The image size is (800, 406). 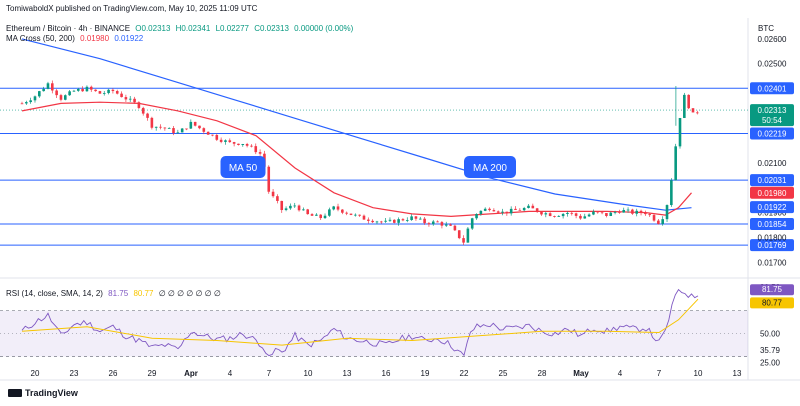 I want to click on rsi-sma-value: 80.77, so click(x=143, y=293).